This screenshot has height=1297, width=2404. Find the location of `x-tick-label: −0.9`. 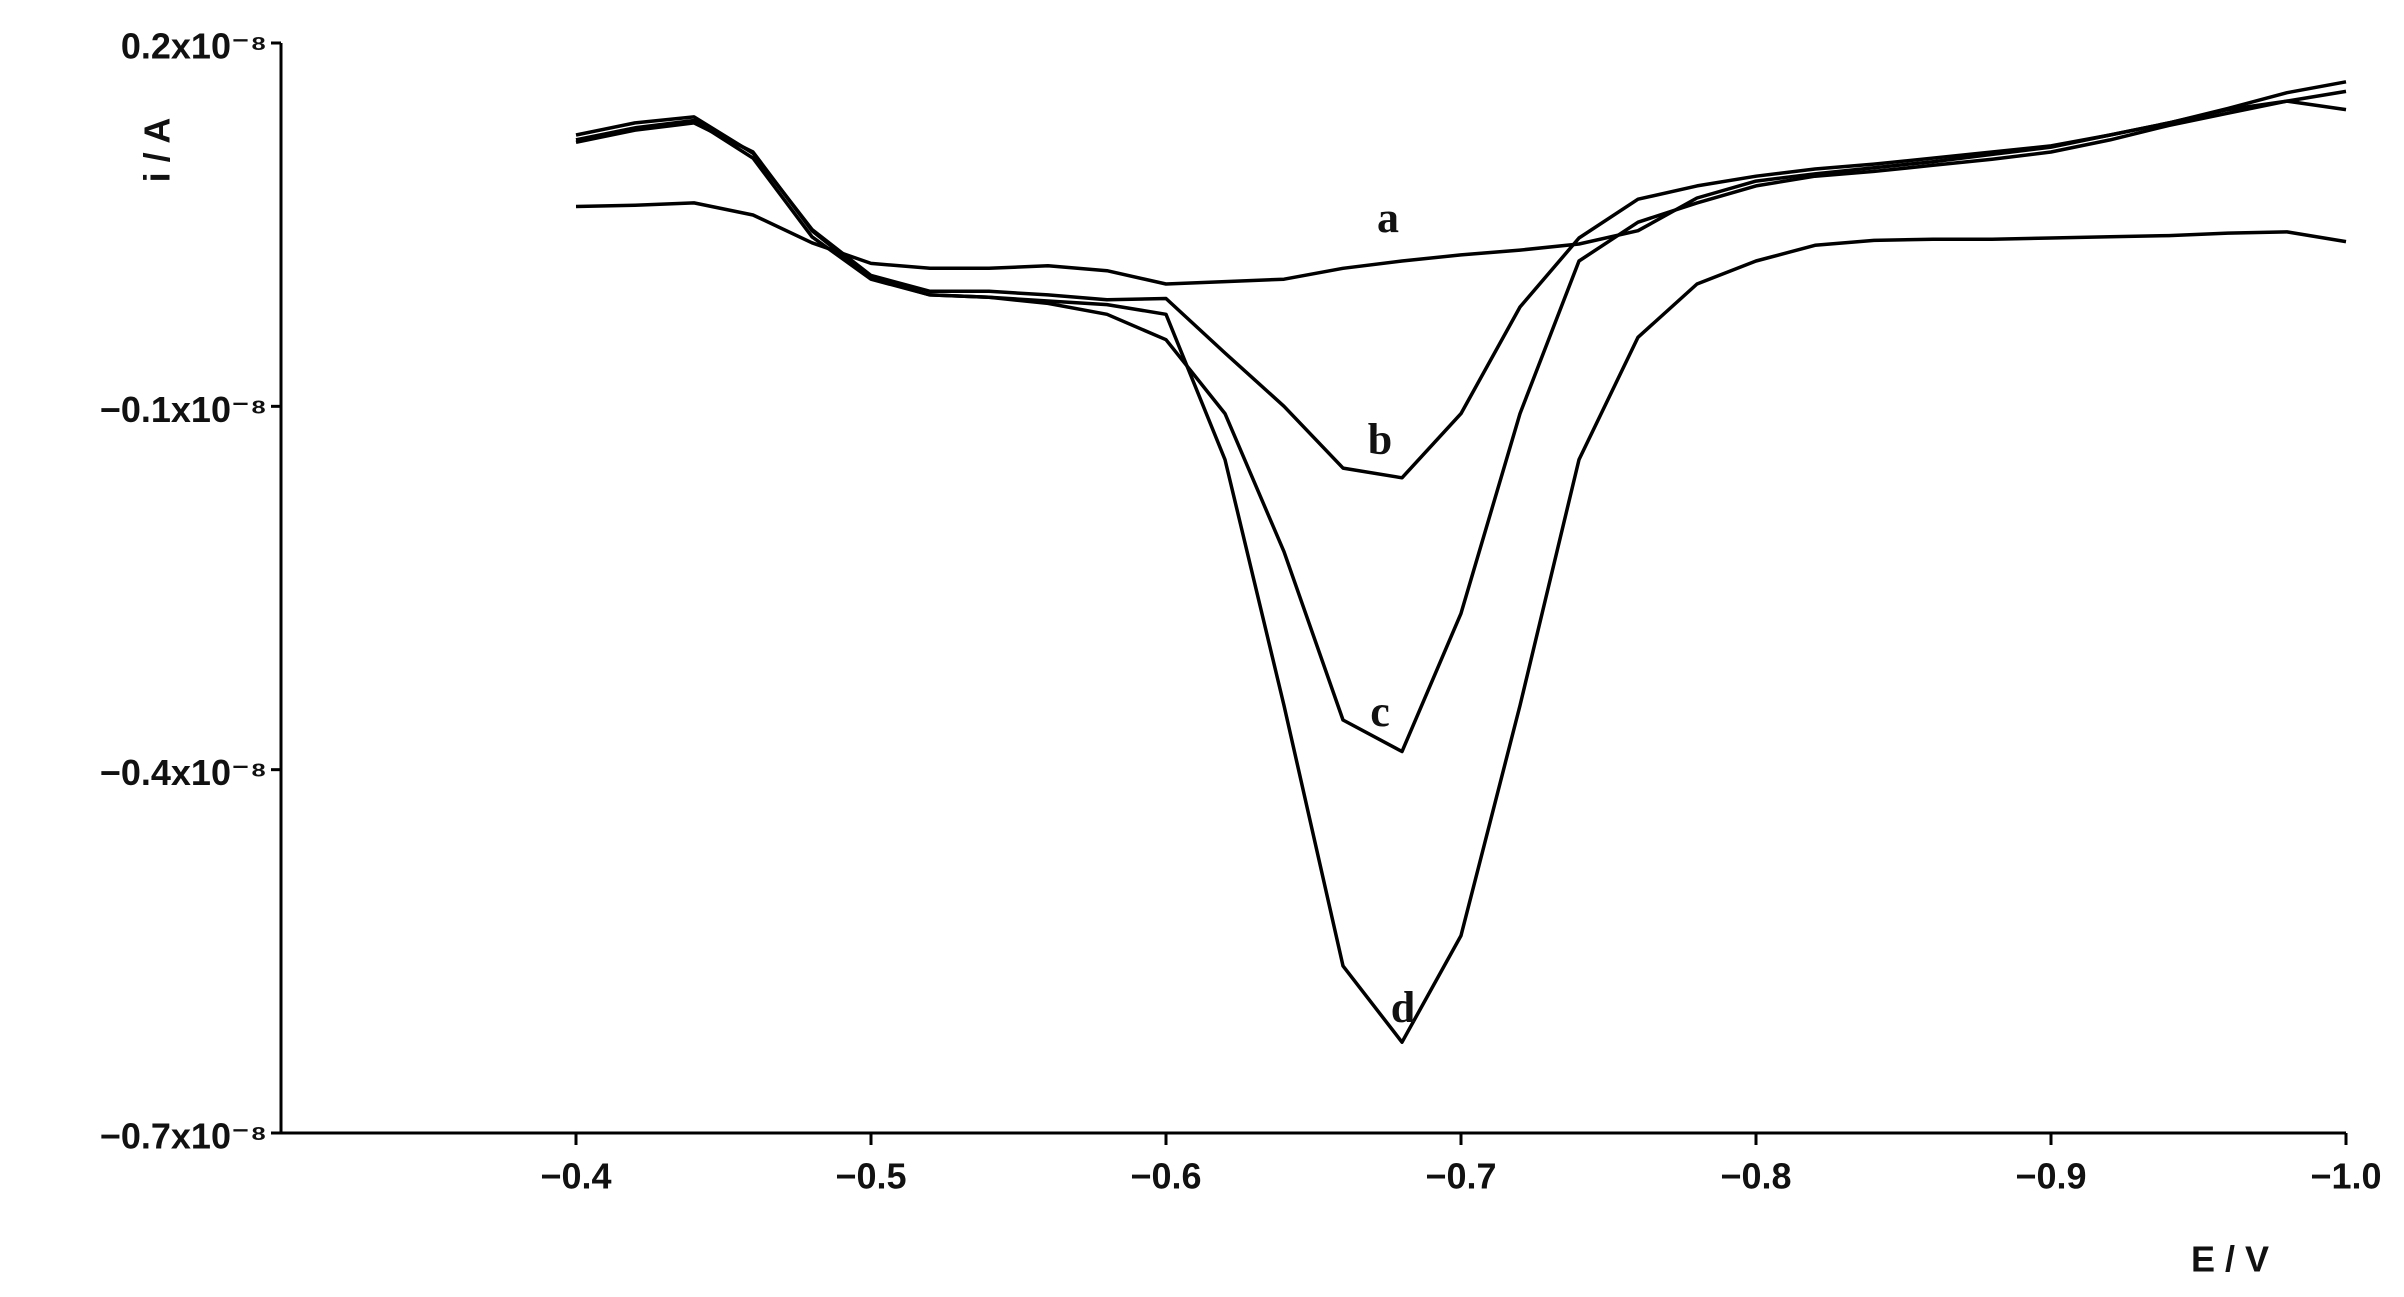

x-tick-label: −0.9 is located at coordinates (2050, 1176).